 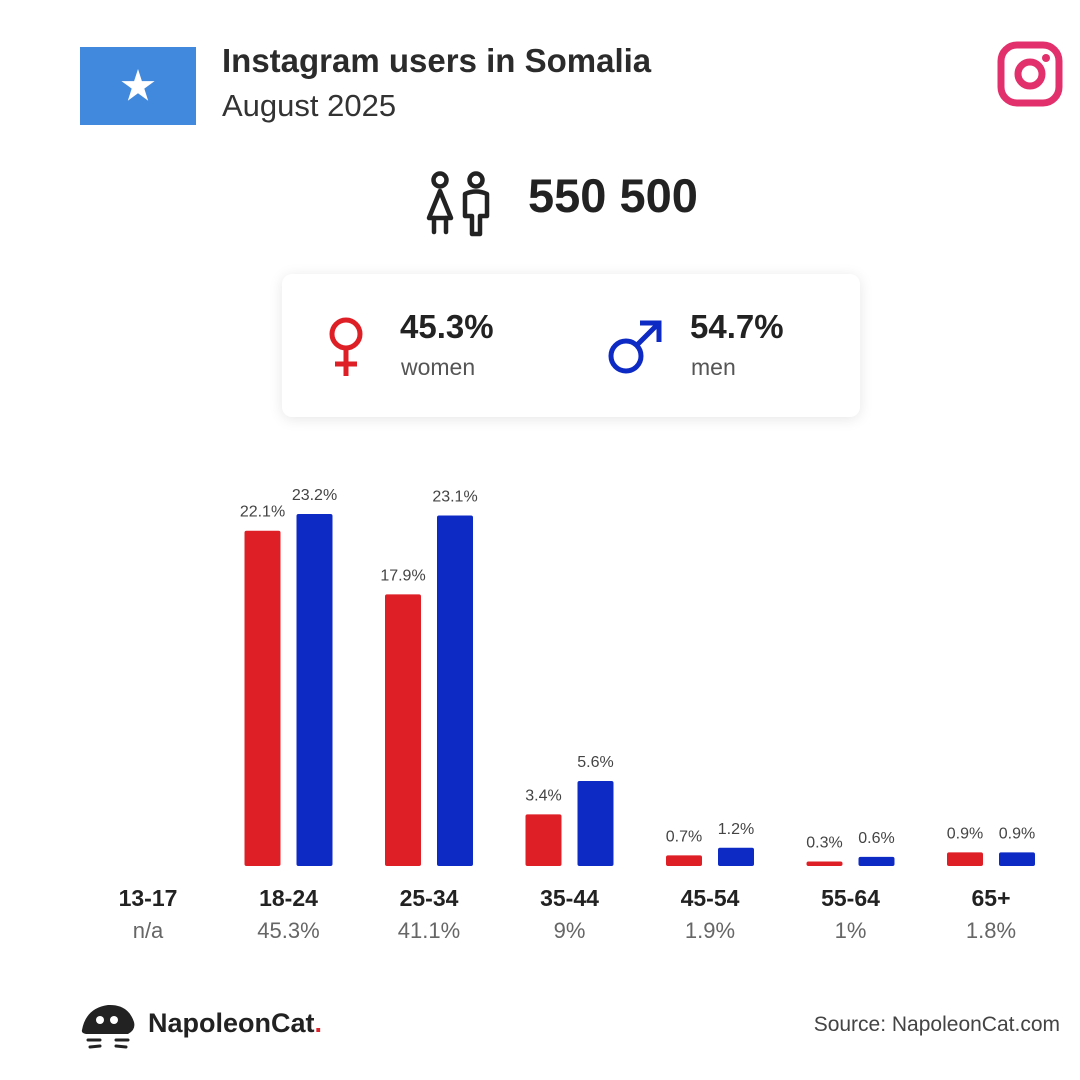 What do you see at coordinates (1017, 833) in the screenshot?
I see `bar-label-men-65+: 0.9%` at bounding box center [1017, 833].